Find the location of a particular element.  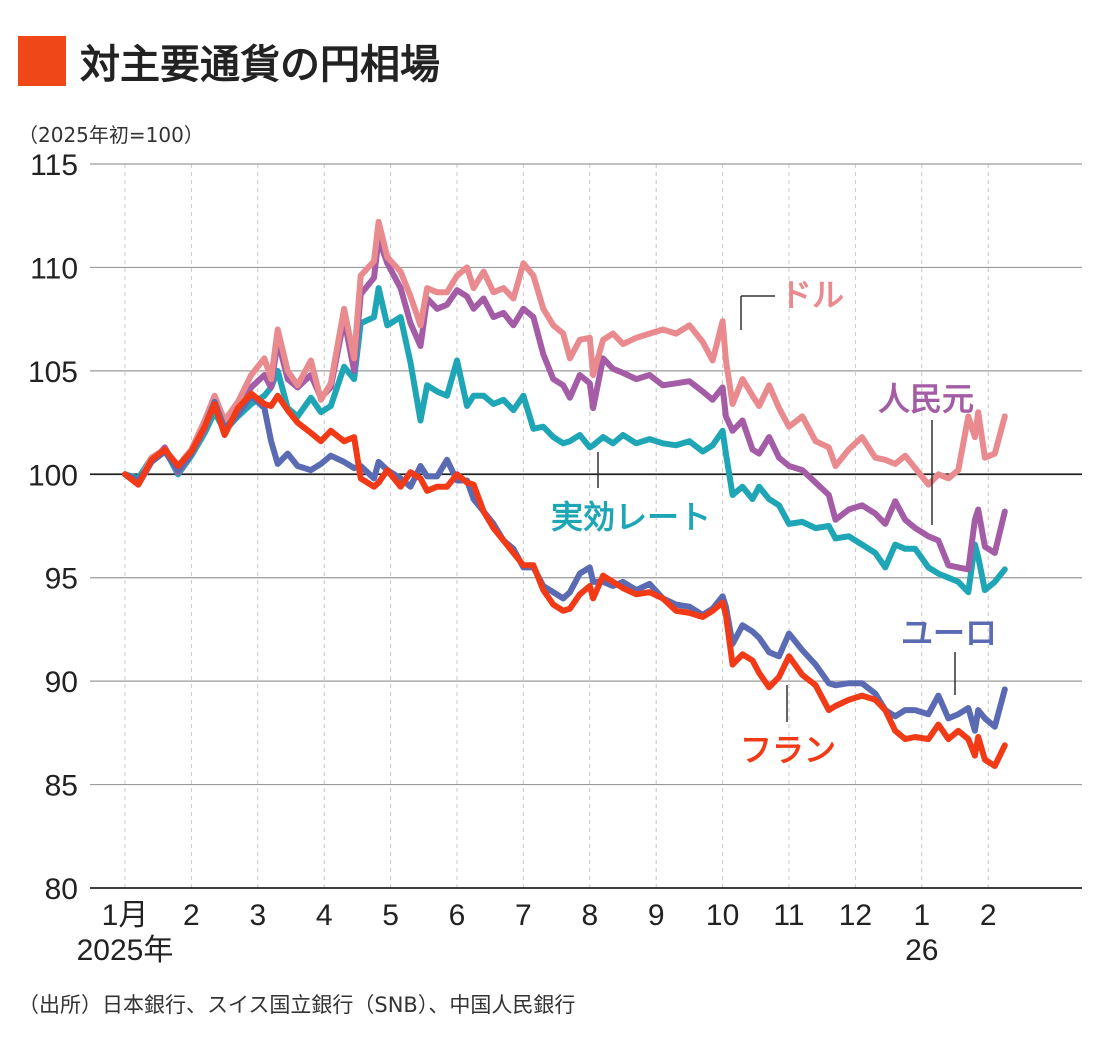

x-tick-label-9: 10 is located at coordinates (722, 915).